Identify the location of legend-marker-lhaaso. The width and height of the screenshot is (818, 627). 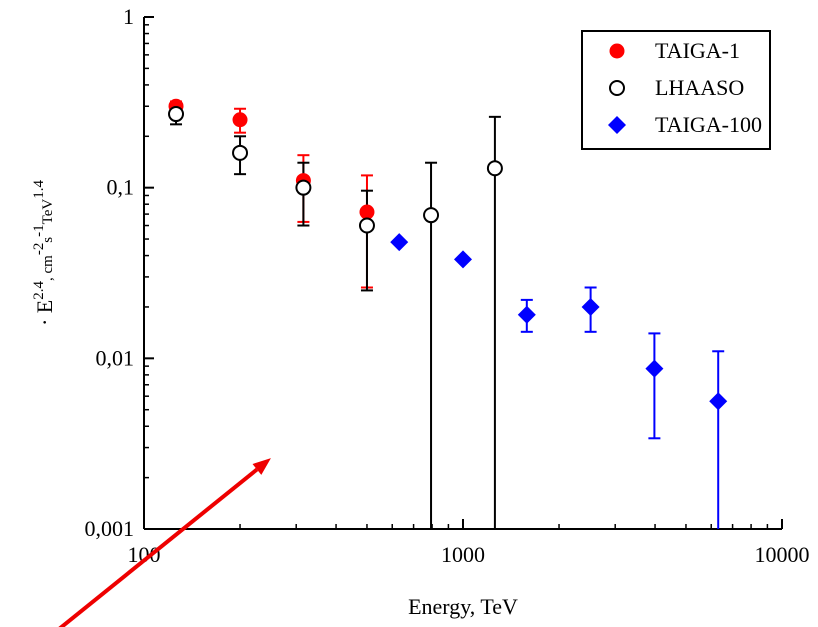
(617, 88).